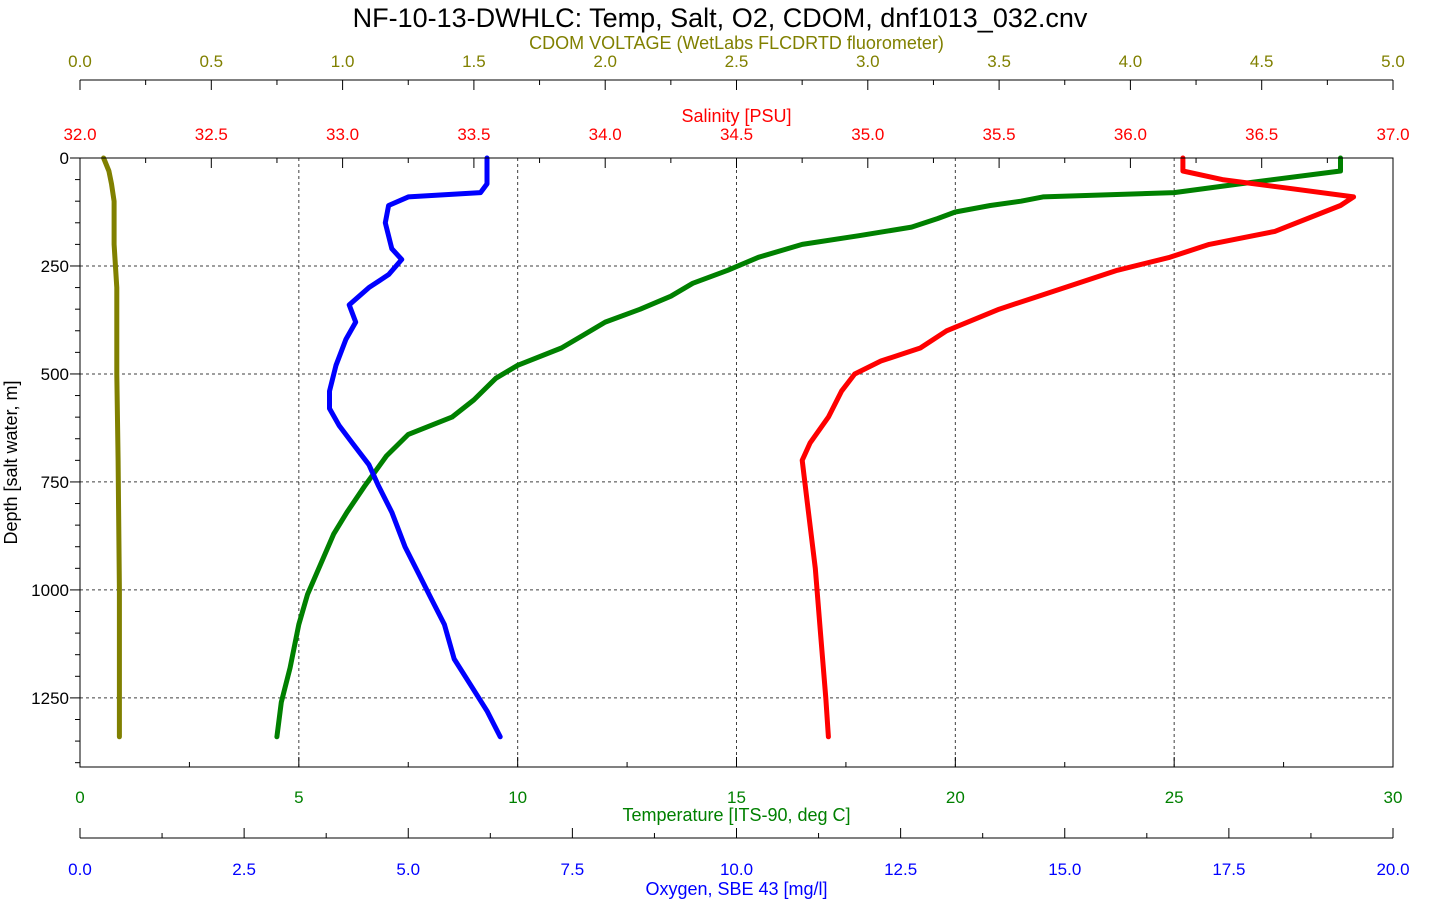 This screenshot has width=1440, height=900. Describe the element at coordinates (342, 134) in the screenshot. I see `x-tick-label-salinity: 33.0` at that location.